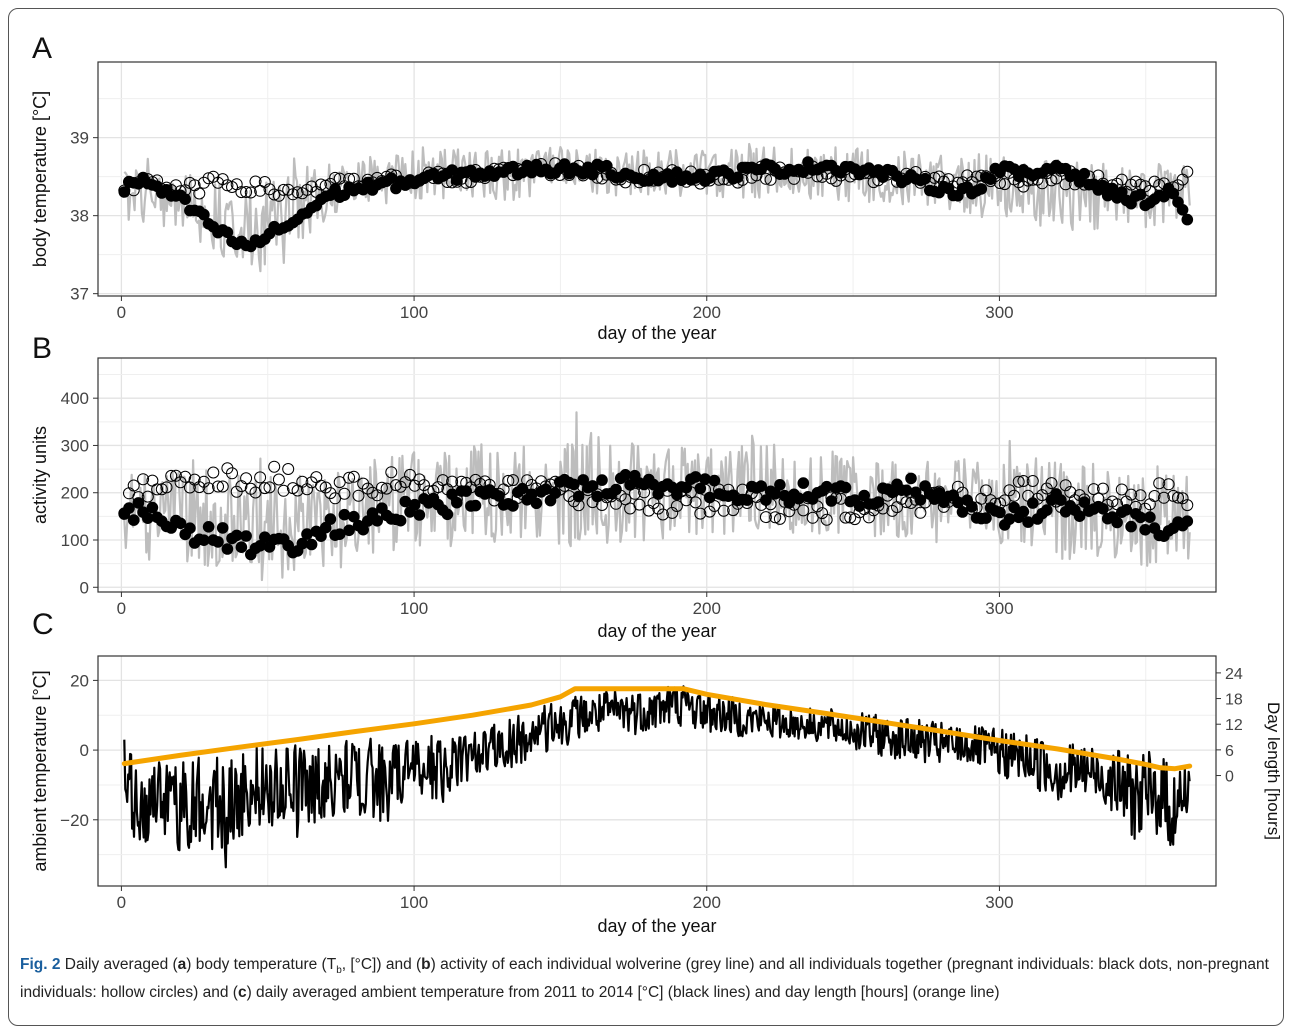 Image resolution: width=1293 pixels, height=1033 pixels. Describe the element at coordinates (1234, 674) in the screenshot. I see `y2-tick-label: 24` at that location.